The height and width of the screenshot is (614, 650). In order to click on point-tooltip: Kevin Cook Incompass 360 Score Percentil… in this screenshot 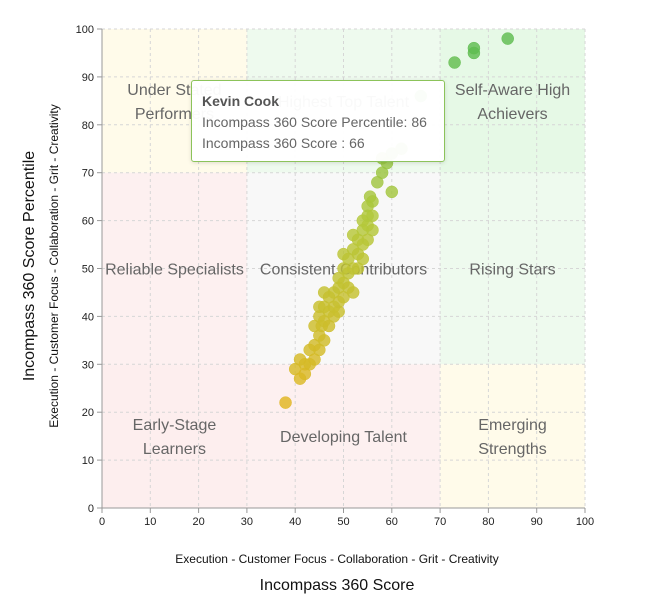, I will do `click(318, 121)`.